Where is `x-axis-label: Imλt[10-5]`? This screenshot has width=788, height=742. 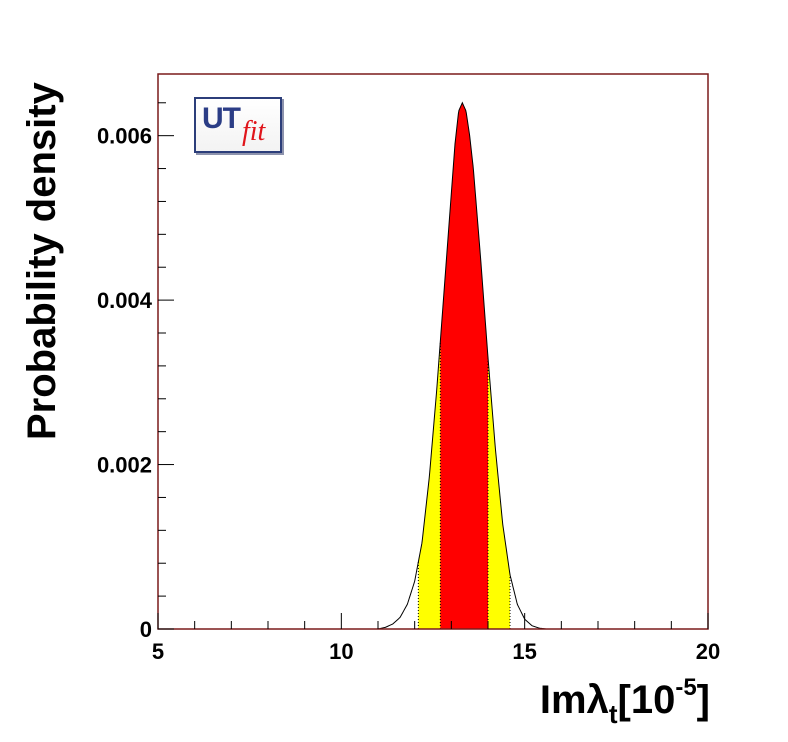 x-axis-label: Imλt[10-5] is located at coordinates (624, 701).